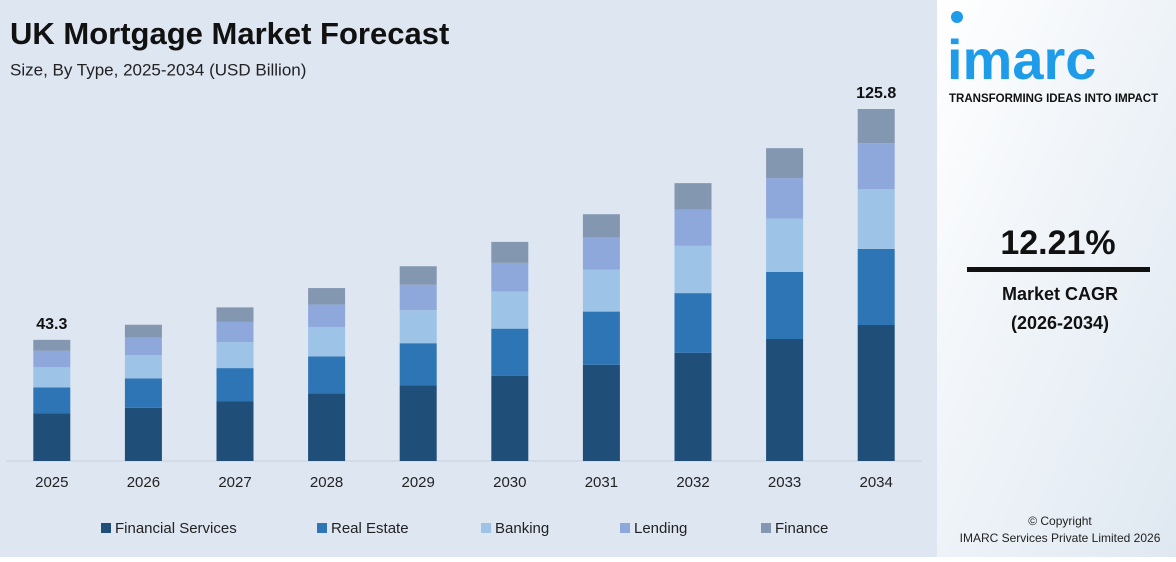 Image resolution: width=1176 pixels, height=562 pixels. I want to click on copyright: © Copyright, so click(1060, 521).